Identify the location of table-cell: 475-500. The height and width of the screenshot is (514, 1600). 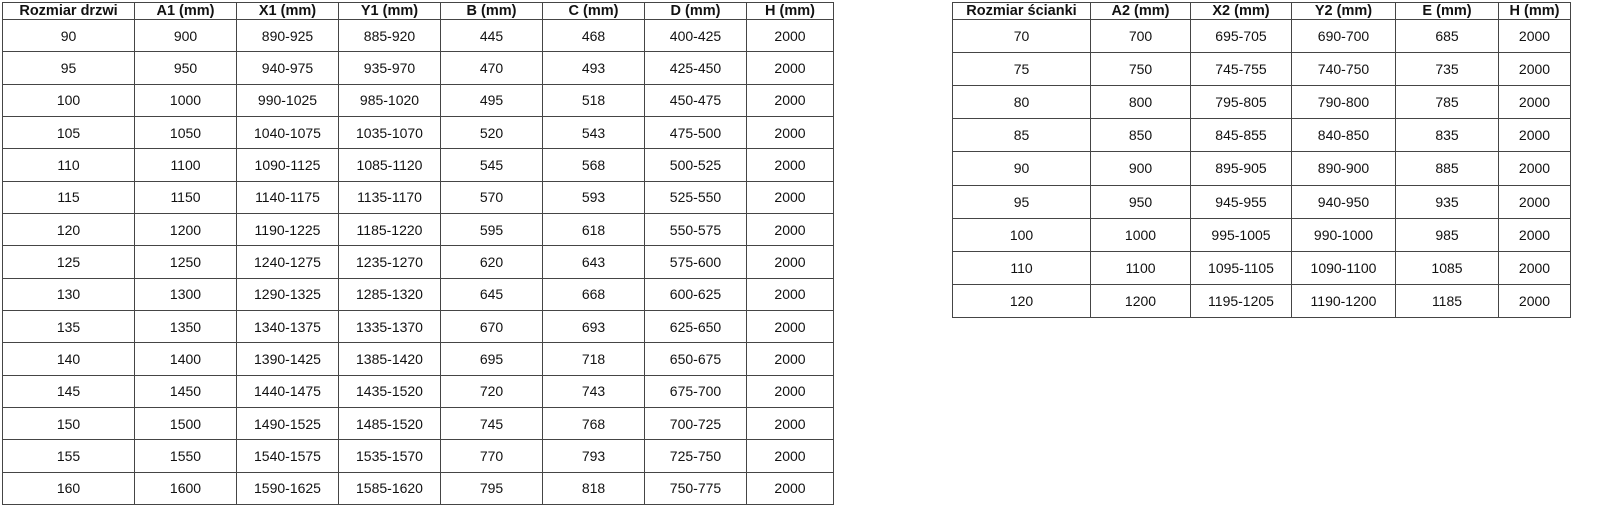
(695, 132).